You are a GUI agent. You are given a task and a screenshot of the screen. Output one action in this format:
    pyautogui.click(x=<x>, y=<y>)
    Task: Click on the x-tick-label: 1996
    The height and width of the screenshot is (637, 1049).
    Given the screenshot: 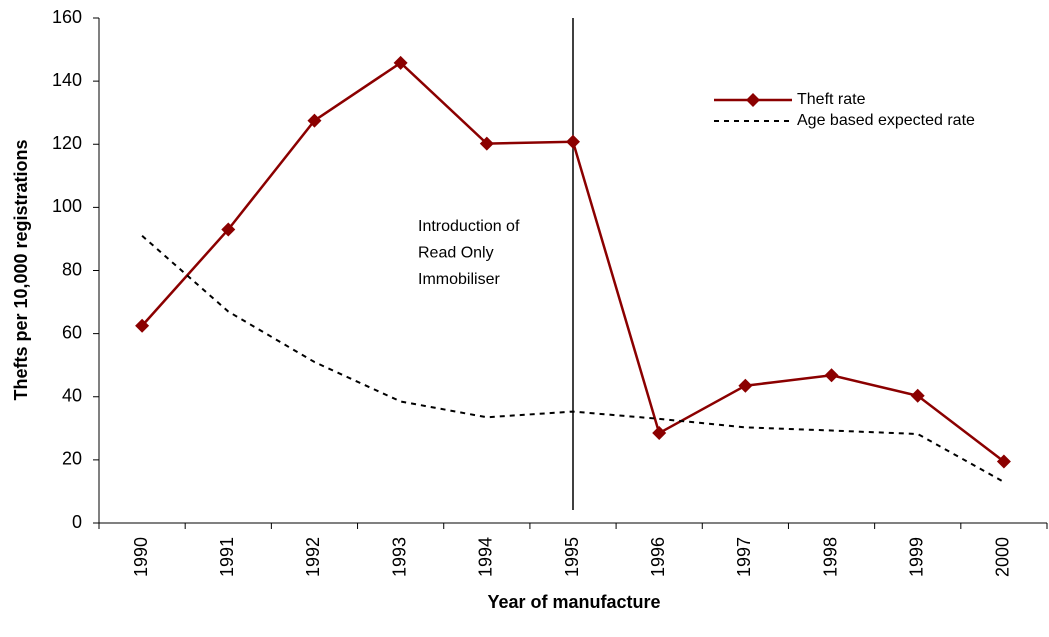 What is the action you would take?
    pyautogui.click(x=658, y=557)
    